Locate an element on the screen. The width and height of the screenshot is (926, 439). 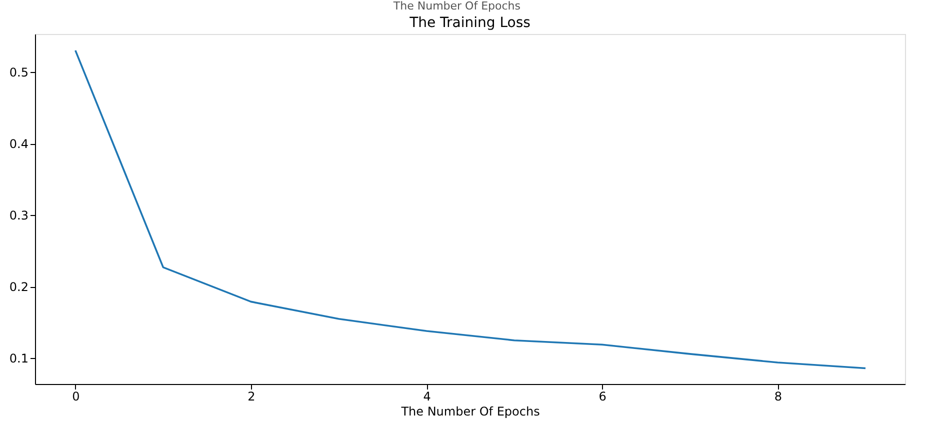
y-tick-label: 0.5 is located at coordinates (18, 72).